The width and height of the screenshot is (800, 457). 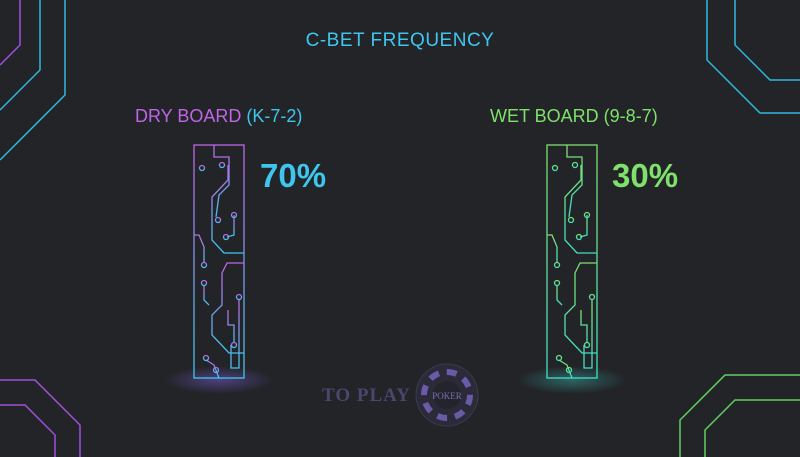 I want to click on dry-bar-glow, so click(x=219, y=380).